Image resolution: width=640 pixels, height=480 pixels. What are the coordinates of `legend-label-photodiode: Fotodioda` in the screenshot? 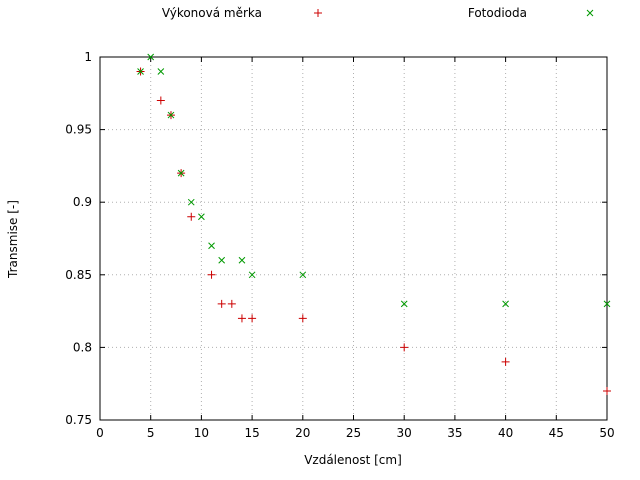 It's located at (497, 13).